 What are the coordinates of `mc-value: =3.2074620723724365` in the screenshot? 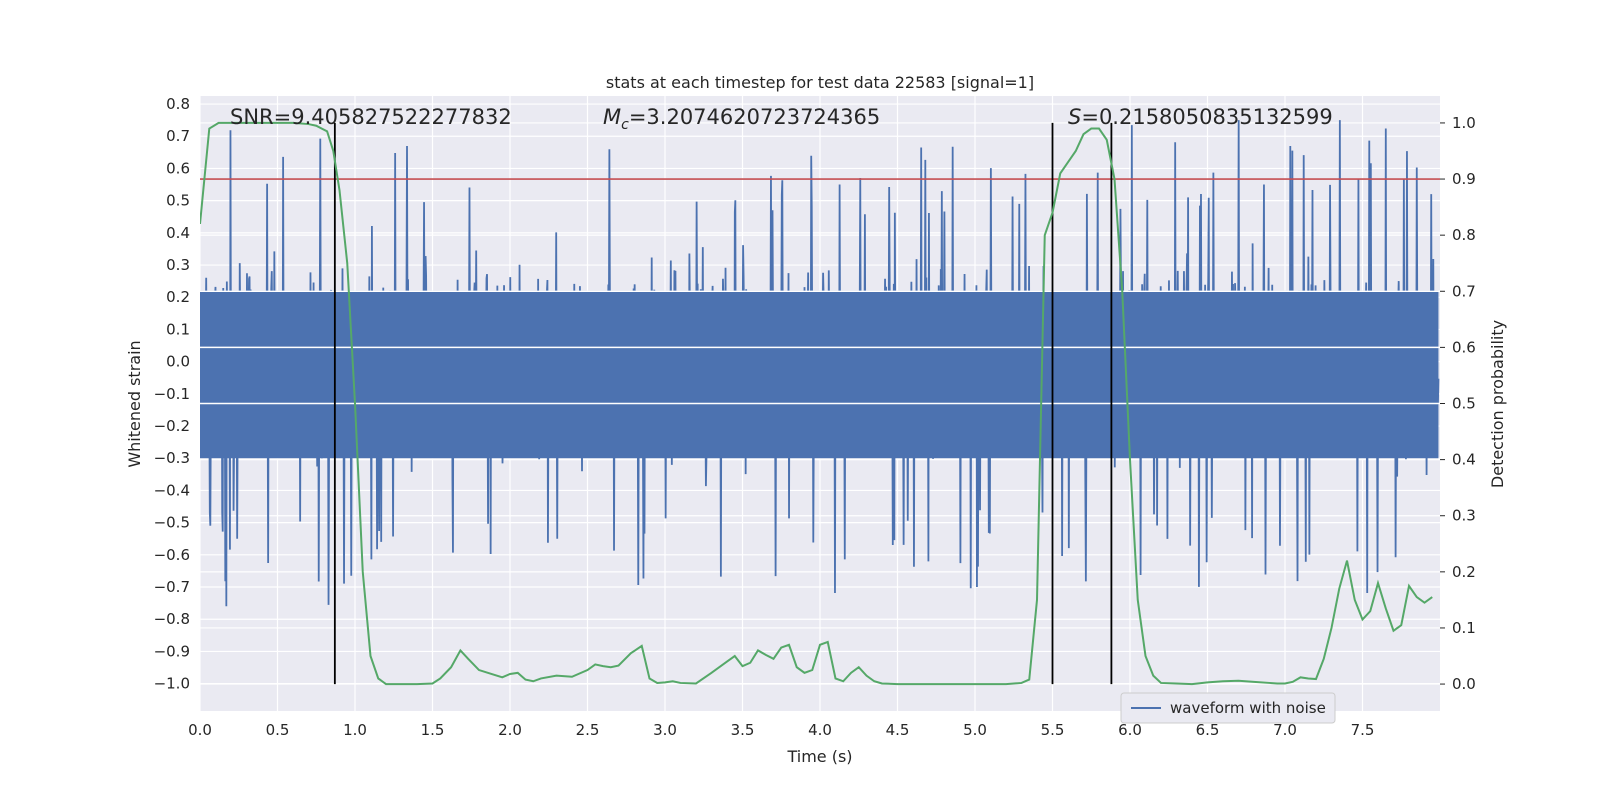 It's located at (754, 117).